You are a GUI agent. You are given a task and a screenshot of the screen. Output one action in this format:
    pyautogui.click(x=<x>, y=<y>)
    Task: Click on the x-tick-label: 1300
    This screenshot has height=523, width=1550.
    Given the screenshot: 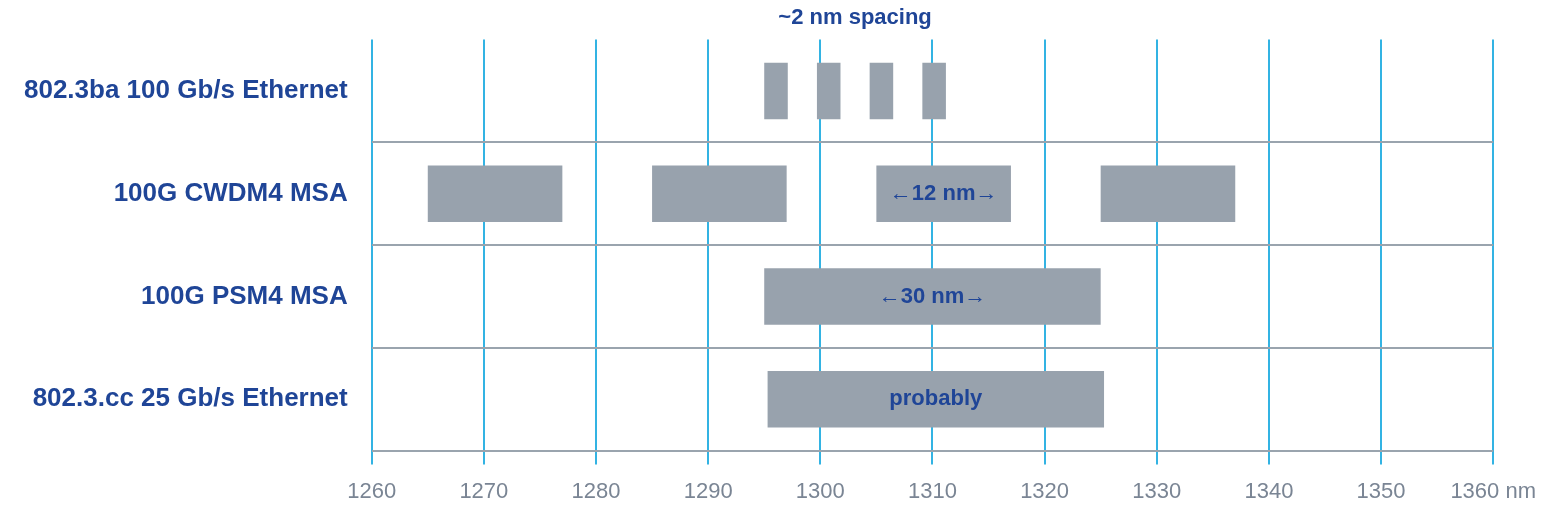 What is the action you would take?
    pyautogui.click(x=820, y=490)
    